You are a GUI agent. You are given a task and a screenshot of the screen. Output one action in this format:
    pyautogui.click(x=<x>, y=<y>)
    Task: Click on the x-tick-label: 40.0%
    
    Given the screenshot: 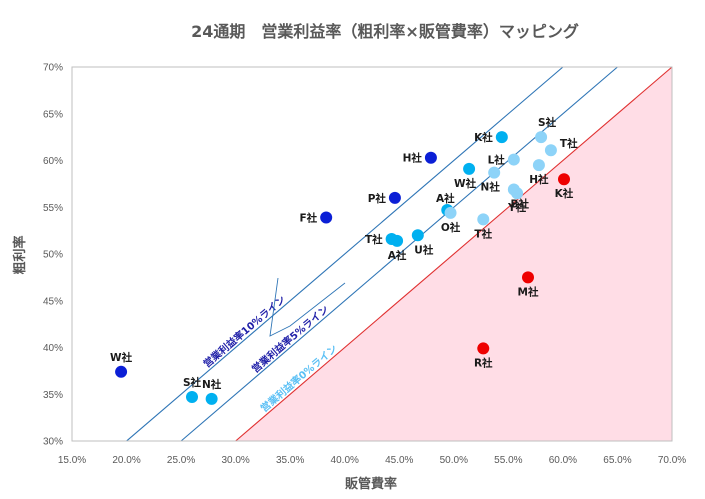 What is the action you would take?
    pyautogui.click(x=345, y=460)
    